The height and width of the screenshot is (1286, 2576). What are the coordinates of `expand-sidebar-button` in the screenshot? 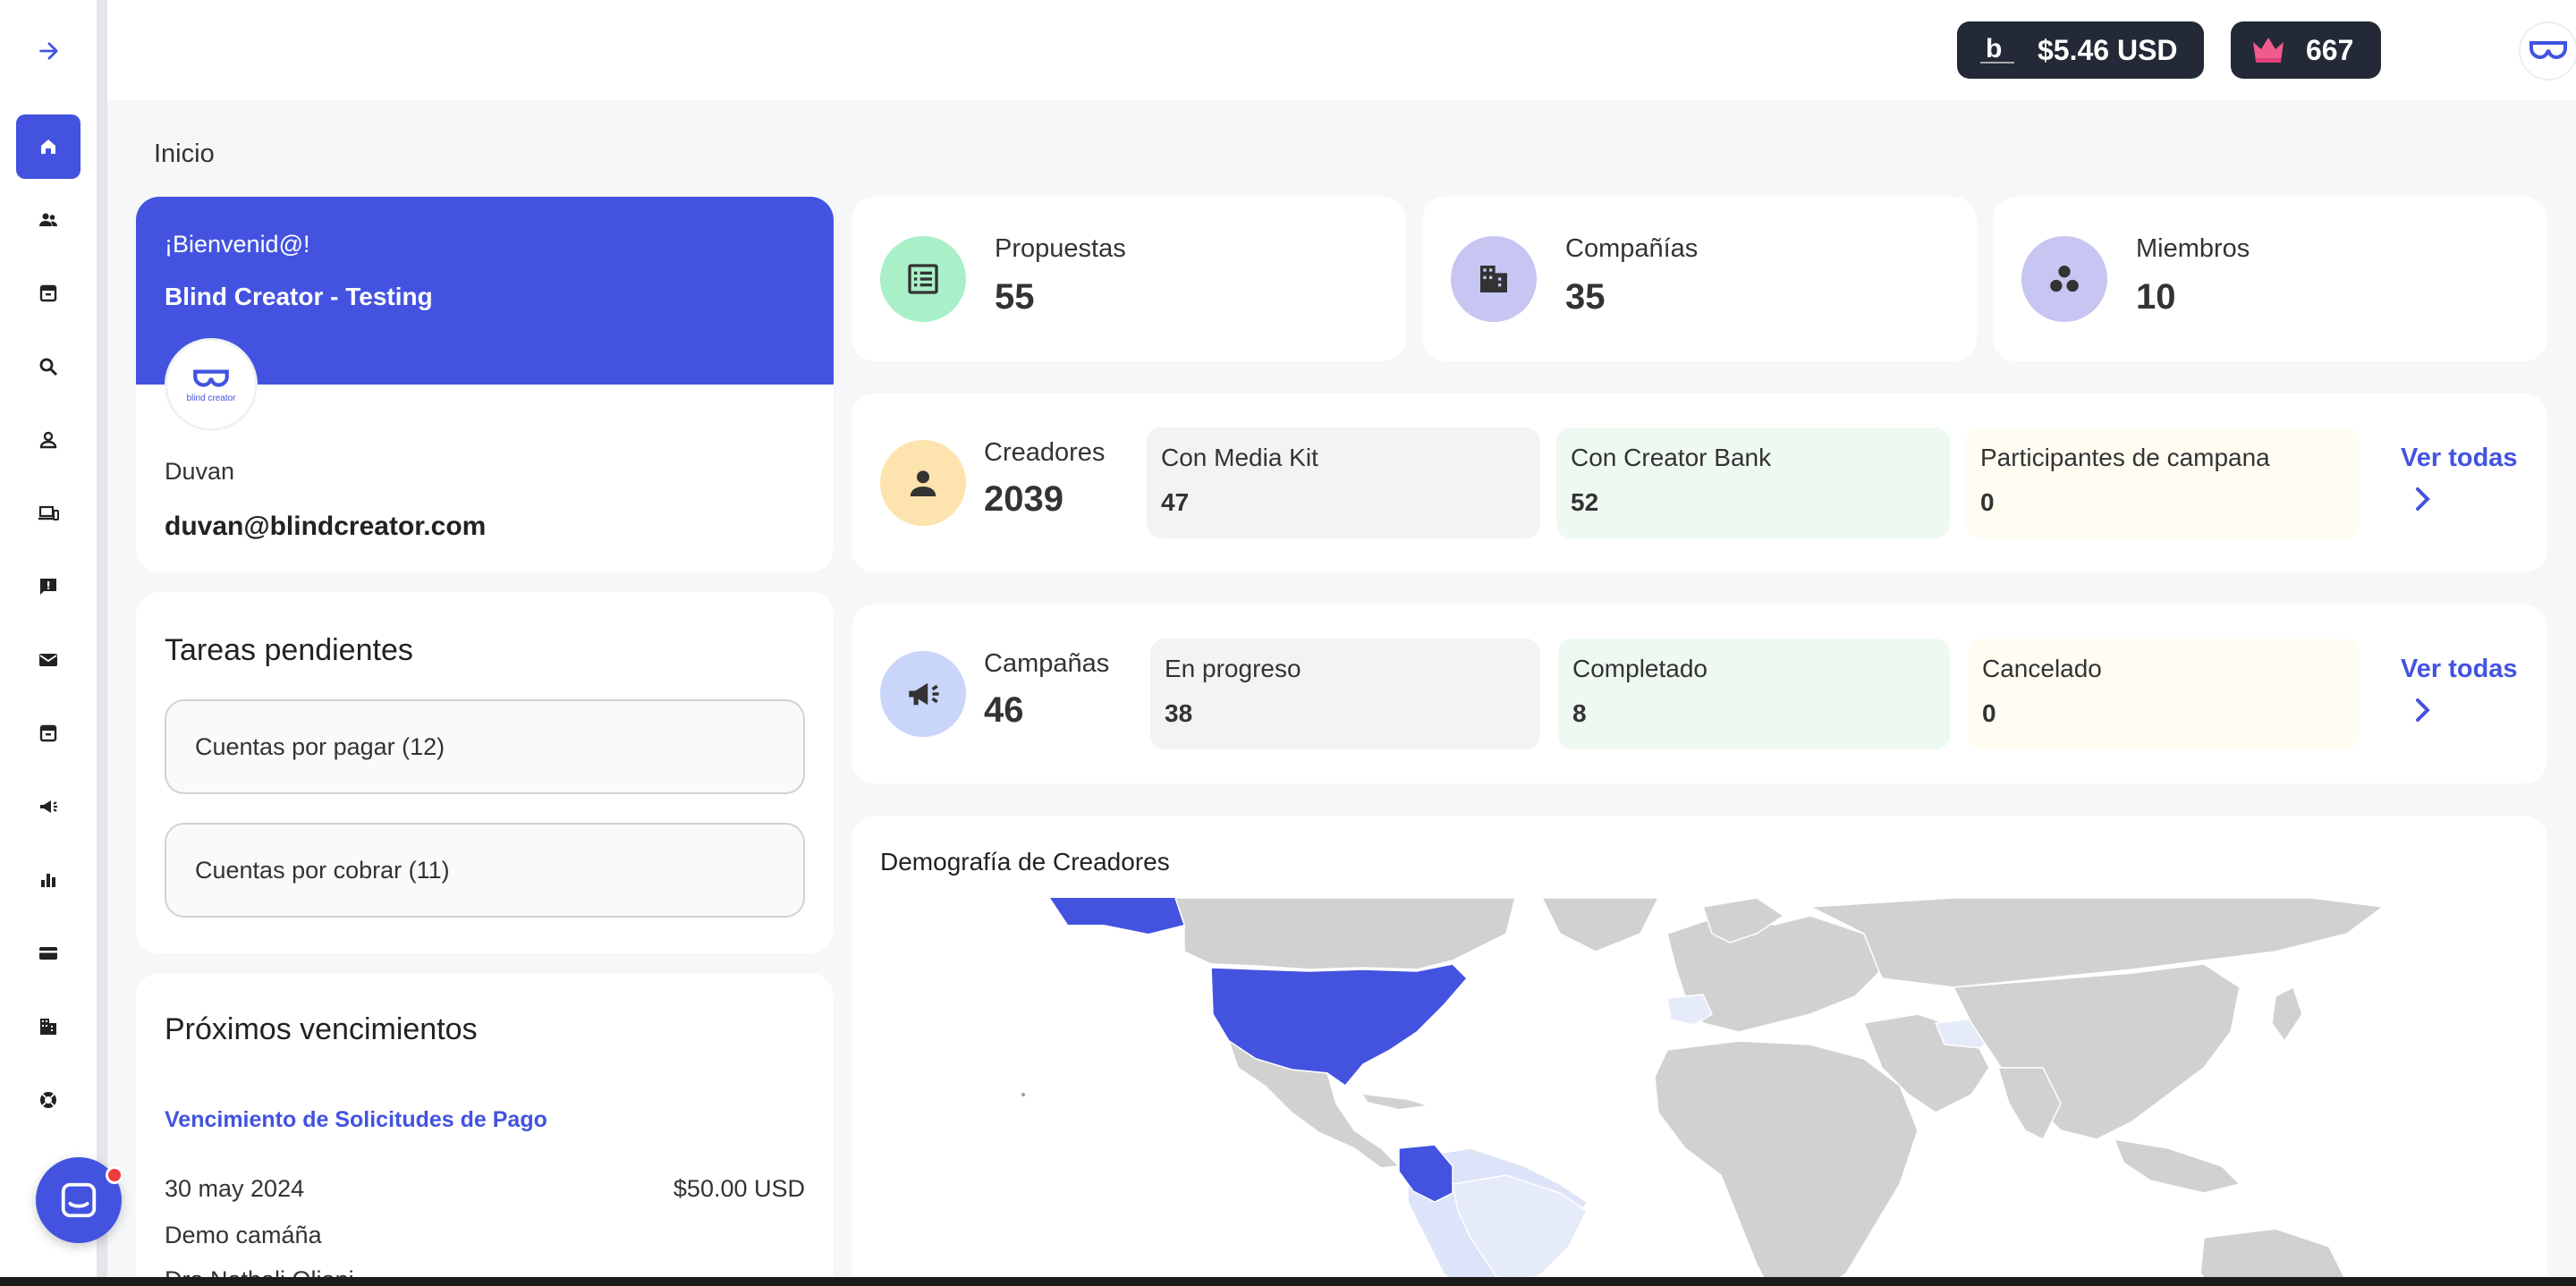 It's located at (49, 51).